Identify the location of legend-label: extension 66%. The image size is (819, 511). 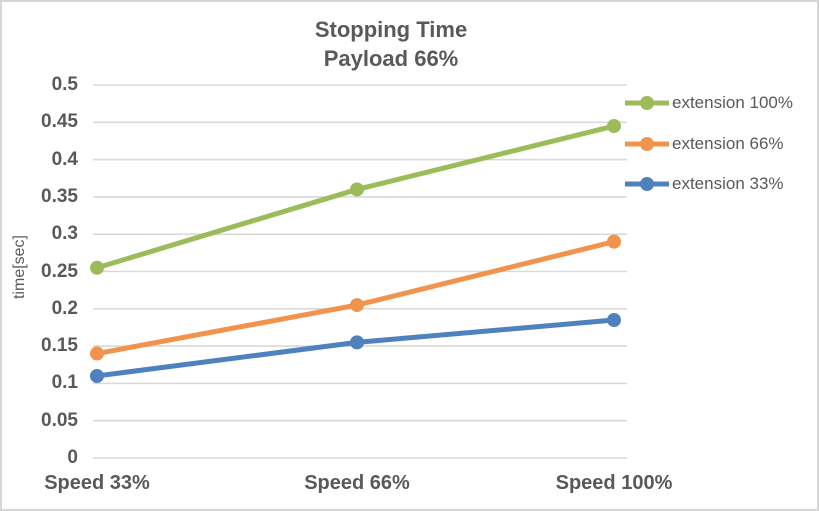
(728, 143).